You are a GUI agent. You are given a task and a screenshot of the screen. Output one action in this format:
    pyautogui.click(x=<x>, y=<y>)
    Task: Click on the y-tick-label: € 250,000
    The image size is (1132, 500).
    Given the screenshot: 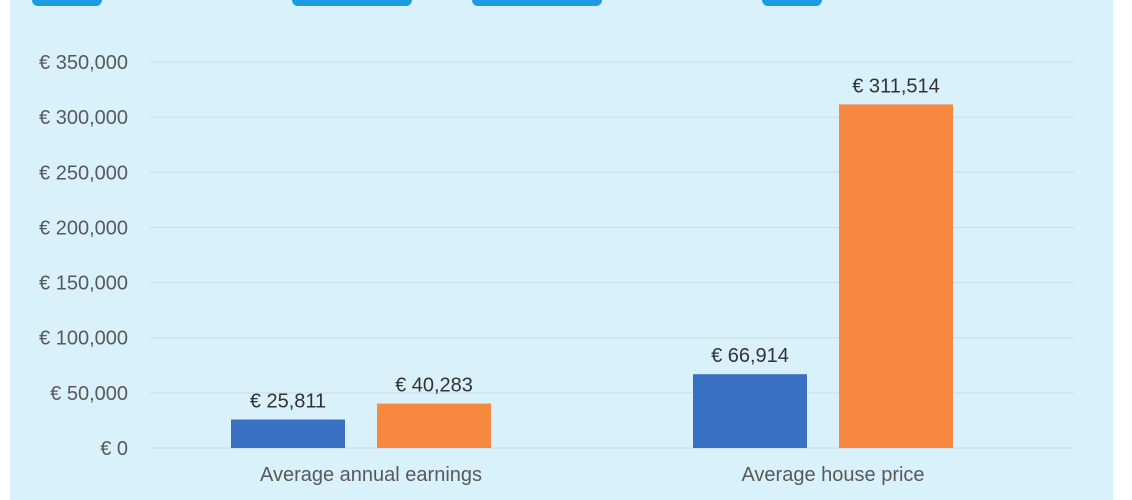 What is the action you would take?
    pyautogui.click(x=83, y=173)
    